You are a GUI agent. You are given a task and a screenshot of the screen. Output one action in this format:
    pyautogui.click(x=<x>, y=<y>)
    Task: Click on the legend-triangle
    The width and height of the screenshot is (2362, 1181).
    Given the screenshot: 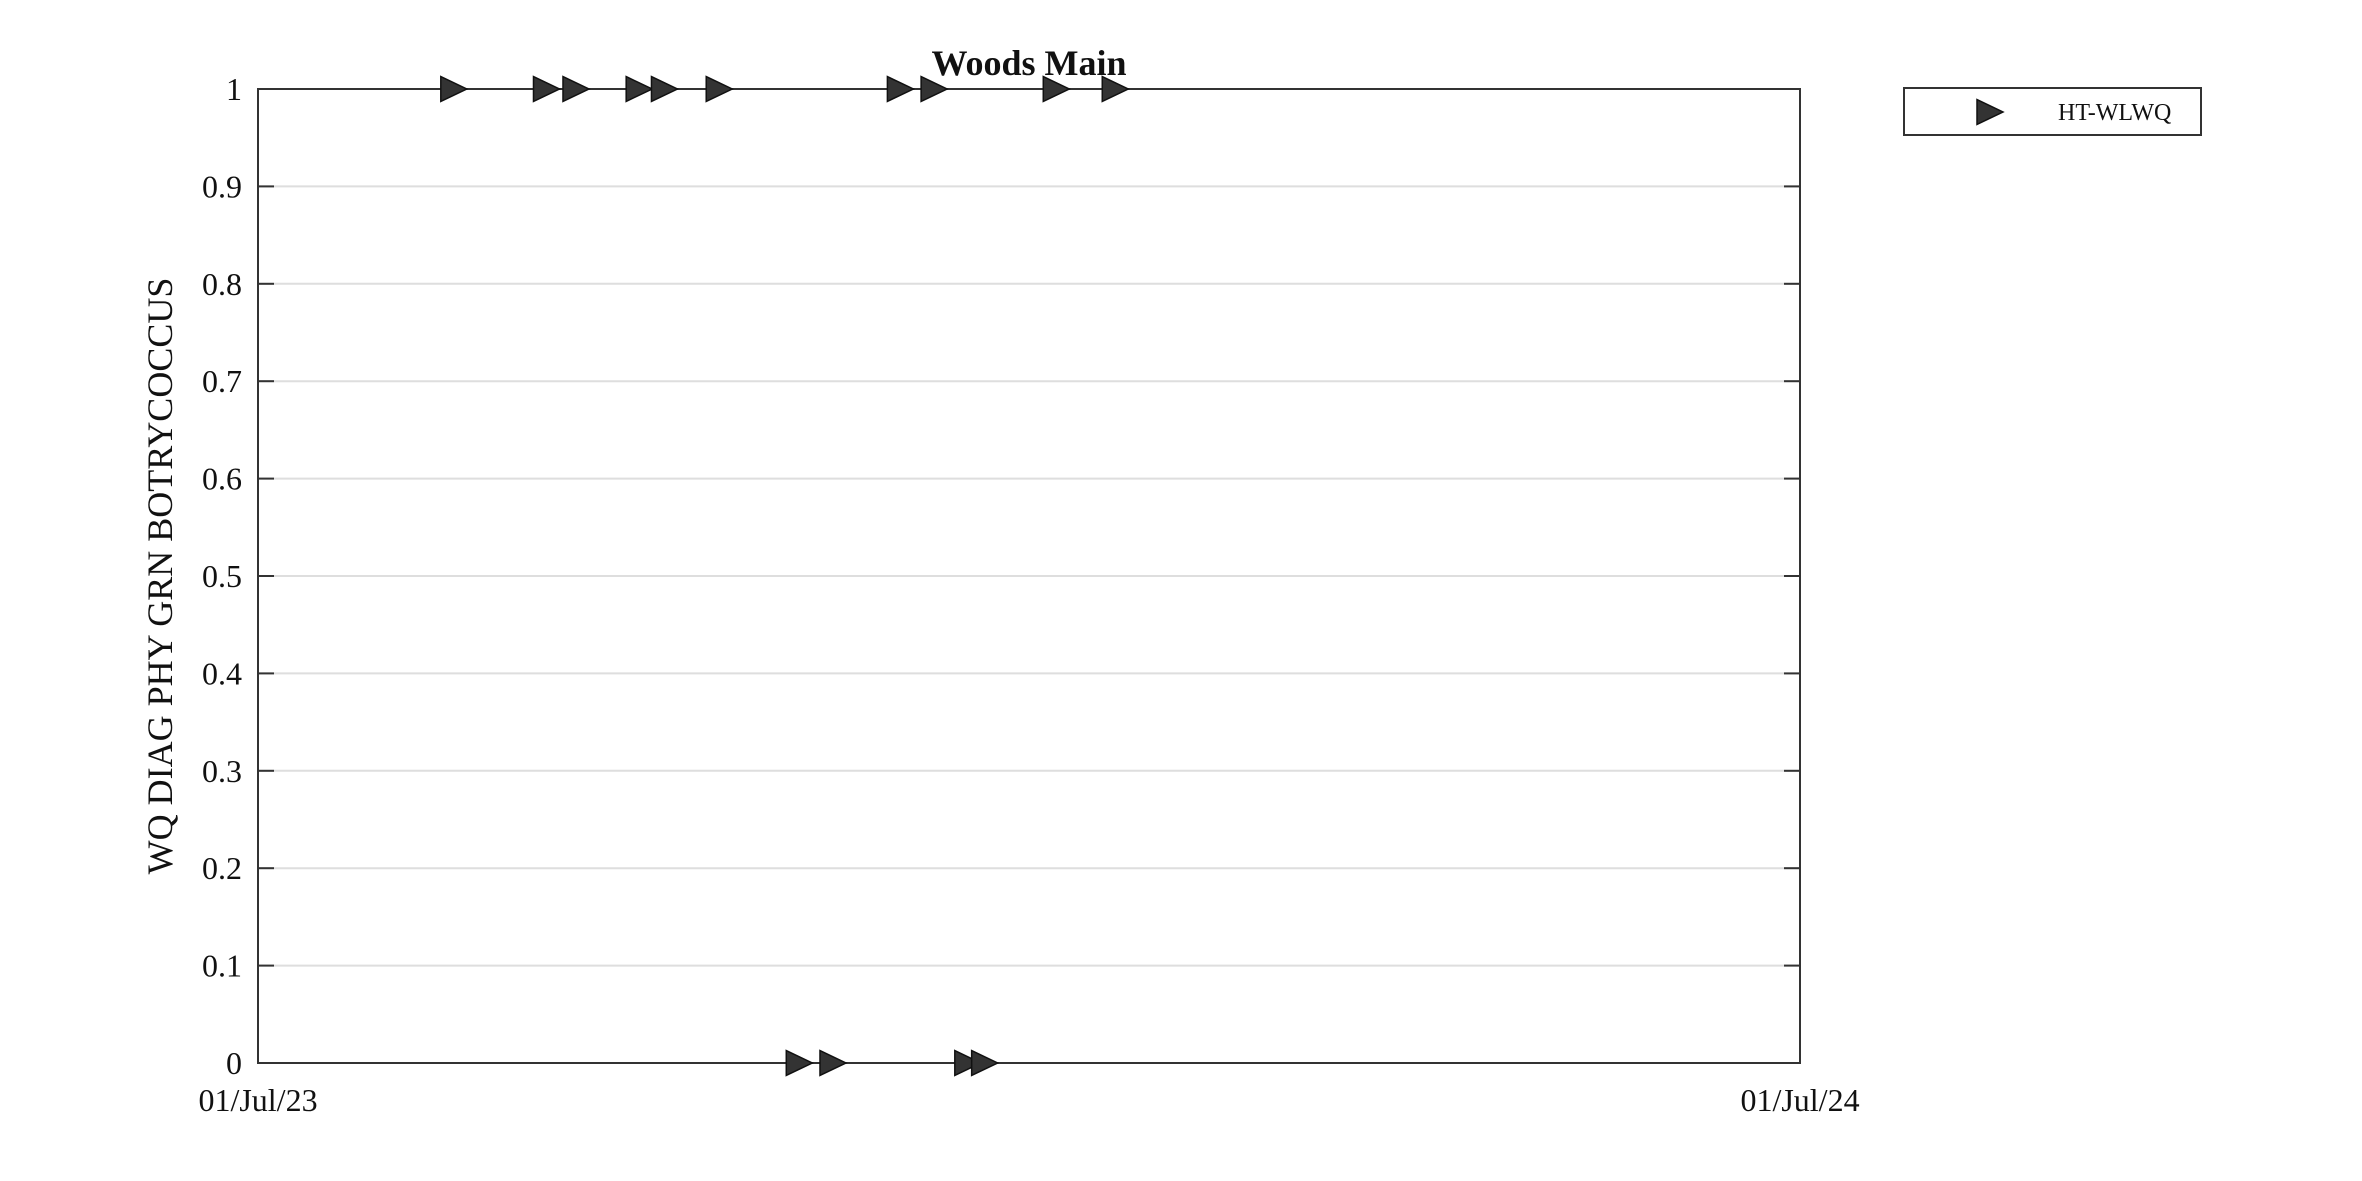 What is the action you would take?
    pyautogui.click(x=1990, y=112)
    